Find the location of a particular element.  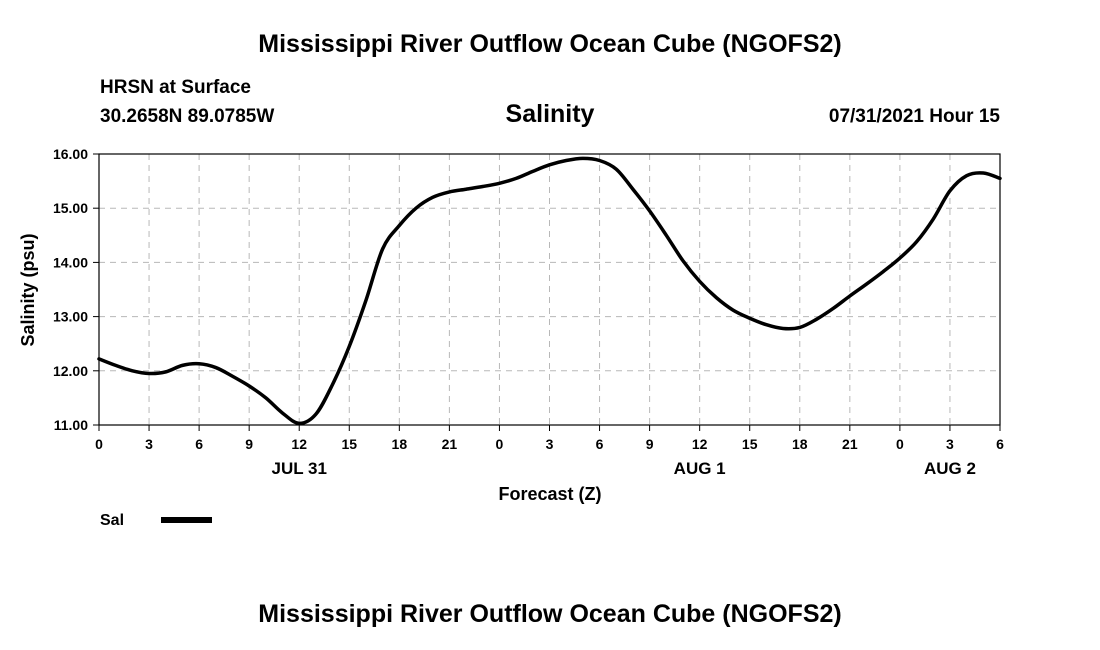

y-axis-label: Salinity (psu) is located at coordinates (28, 289).